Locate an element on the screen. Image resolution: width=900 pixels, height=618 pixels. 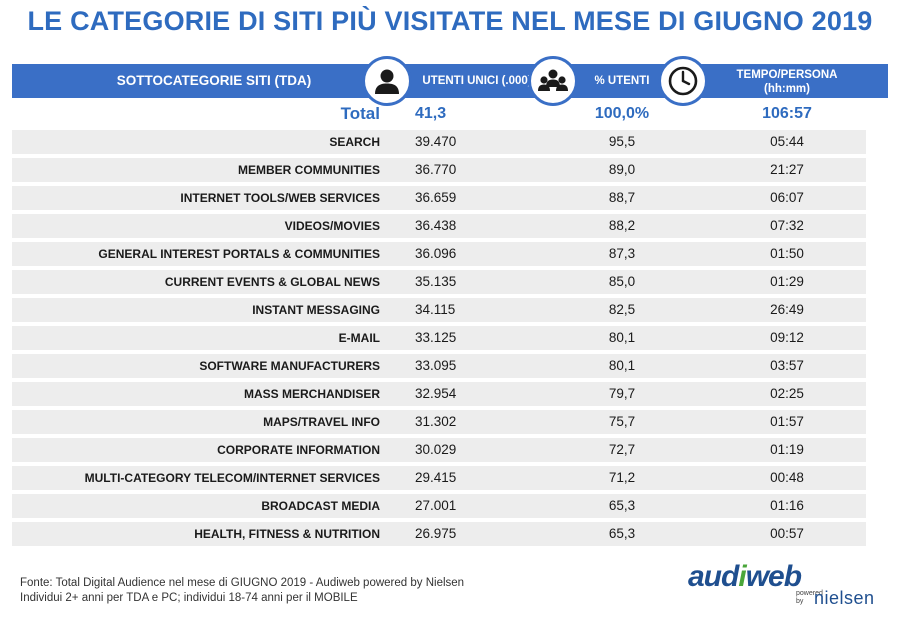
users-cell: 27.001 is located at coordinates (436, 505).